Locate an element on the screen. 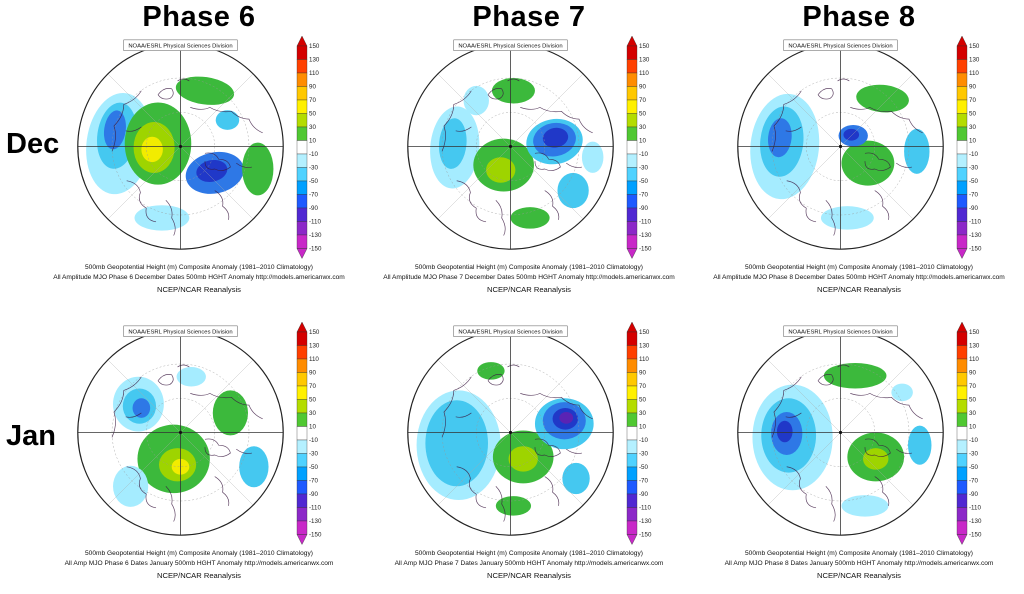 This screenshot has width=1024, height=594. row-label-jan: Jan is located at coordinates (31, 436).